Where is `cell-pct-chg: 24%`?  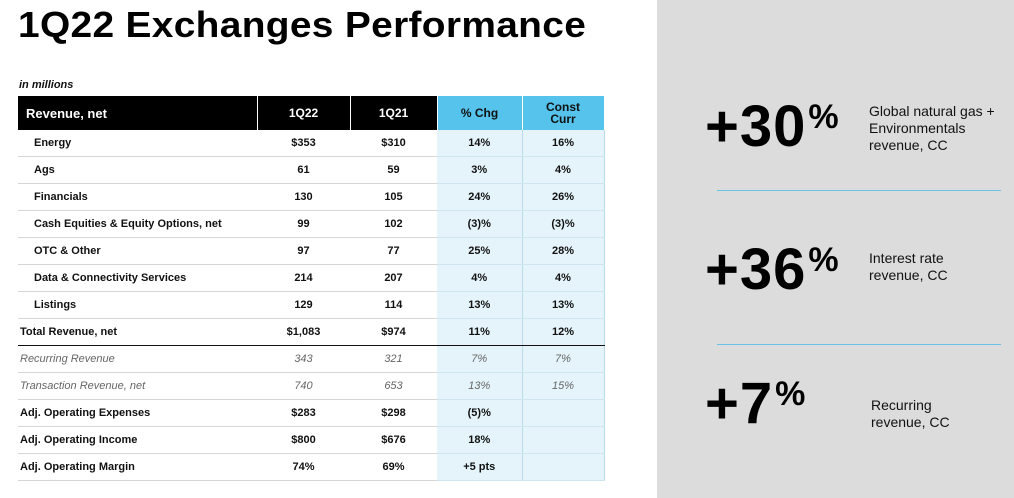
cell-pct-chg: 24% is located at coordinates (480, 197).